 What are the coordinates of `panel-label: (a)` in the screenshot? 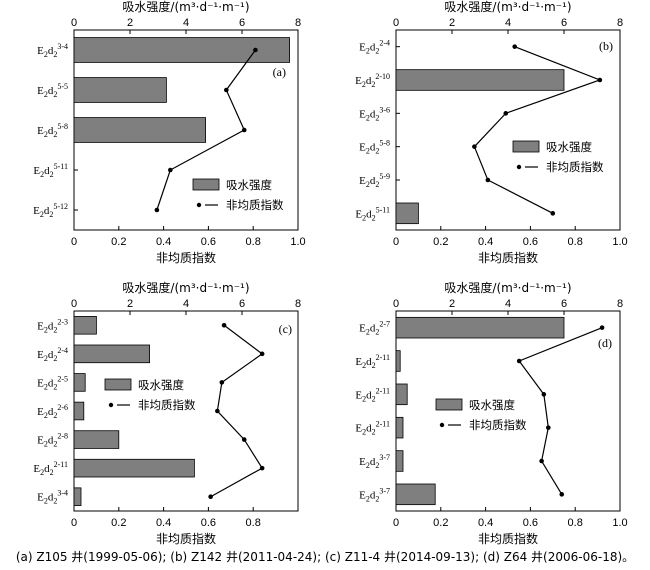 It's located at (279, 72).